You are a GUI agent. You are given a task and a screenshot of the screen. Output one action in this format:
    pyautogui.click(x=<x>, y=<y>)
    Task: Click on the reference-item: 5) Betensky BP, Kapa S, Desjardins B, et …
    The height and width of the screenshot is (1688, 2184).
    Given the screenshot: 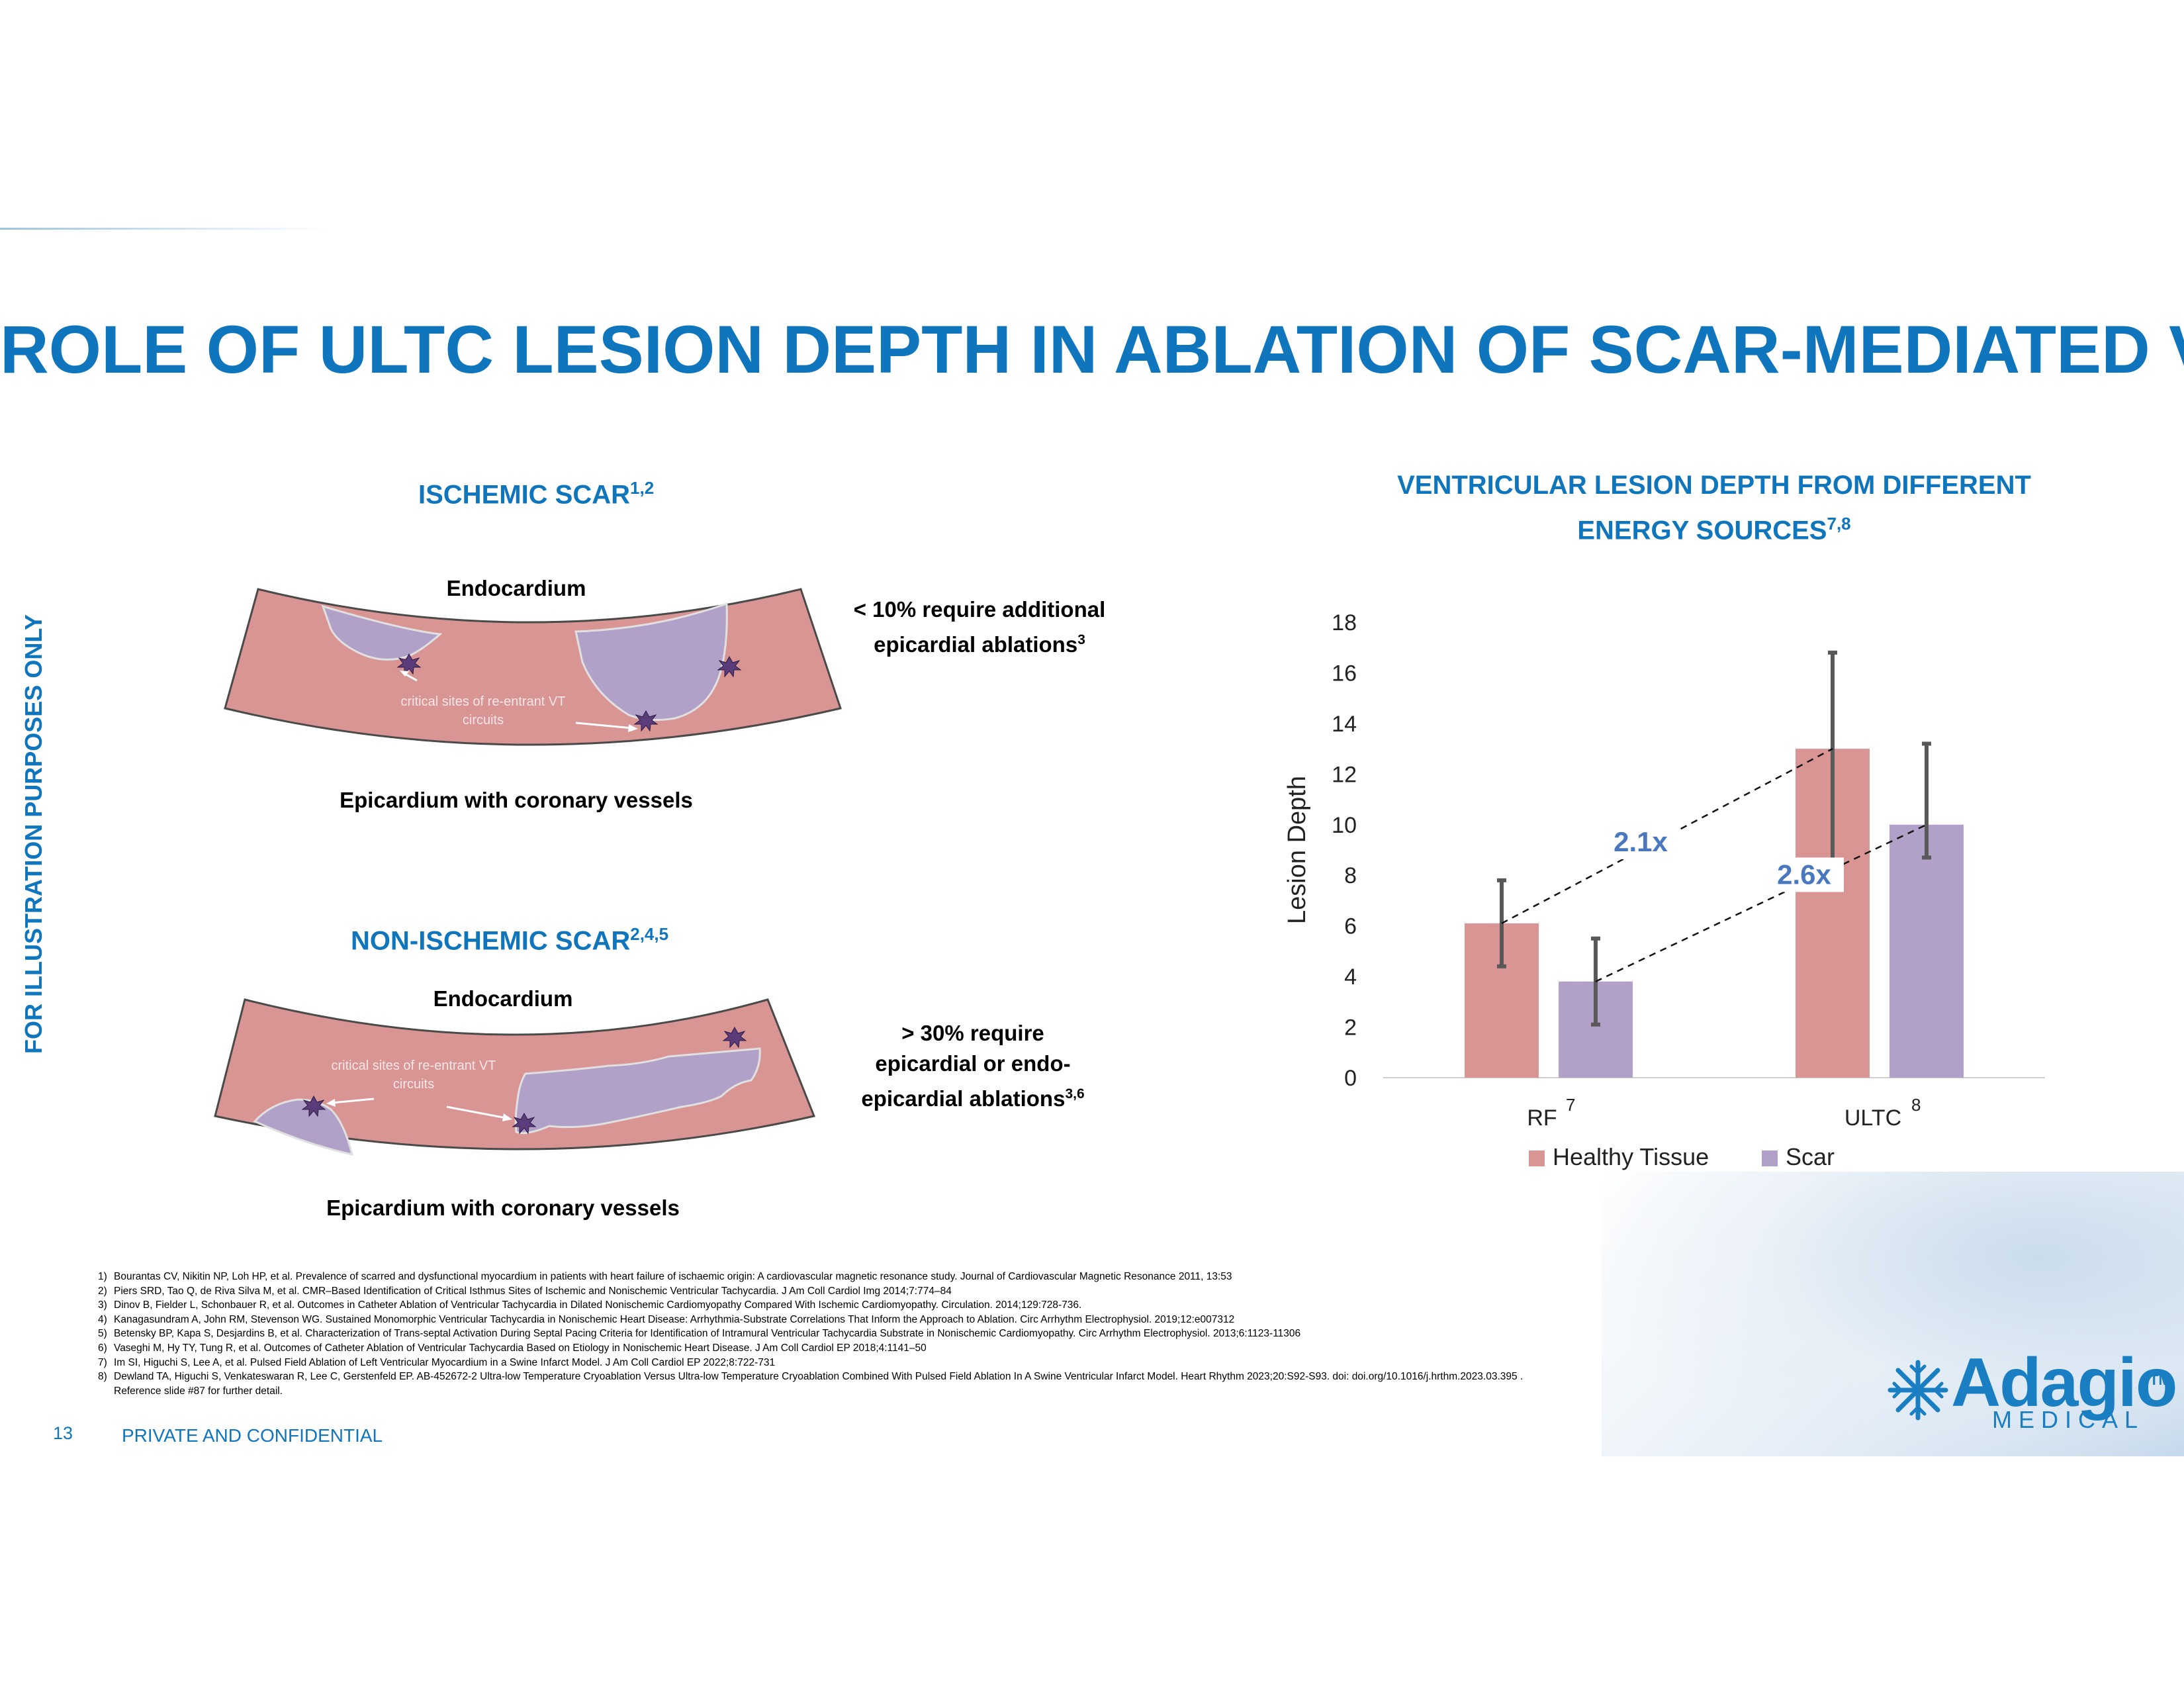 What is the action you would take?
    pyautogui.click(x=991, y=1334)
    